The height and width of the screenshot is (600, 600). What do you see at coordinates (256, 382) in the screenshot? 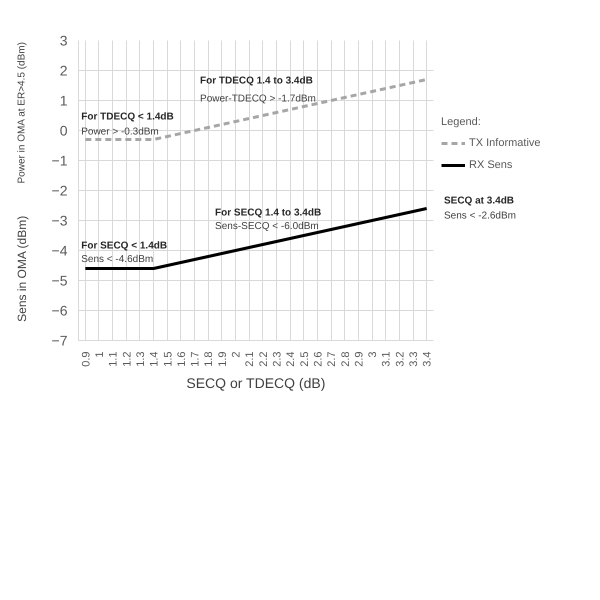
I see `x-axis-title: SECQ or TDECQ (dB)` at bounding box center [256, 382].